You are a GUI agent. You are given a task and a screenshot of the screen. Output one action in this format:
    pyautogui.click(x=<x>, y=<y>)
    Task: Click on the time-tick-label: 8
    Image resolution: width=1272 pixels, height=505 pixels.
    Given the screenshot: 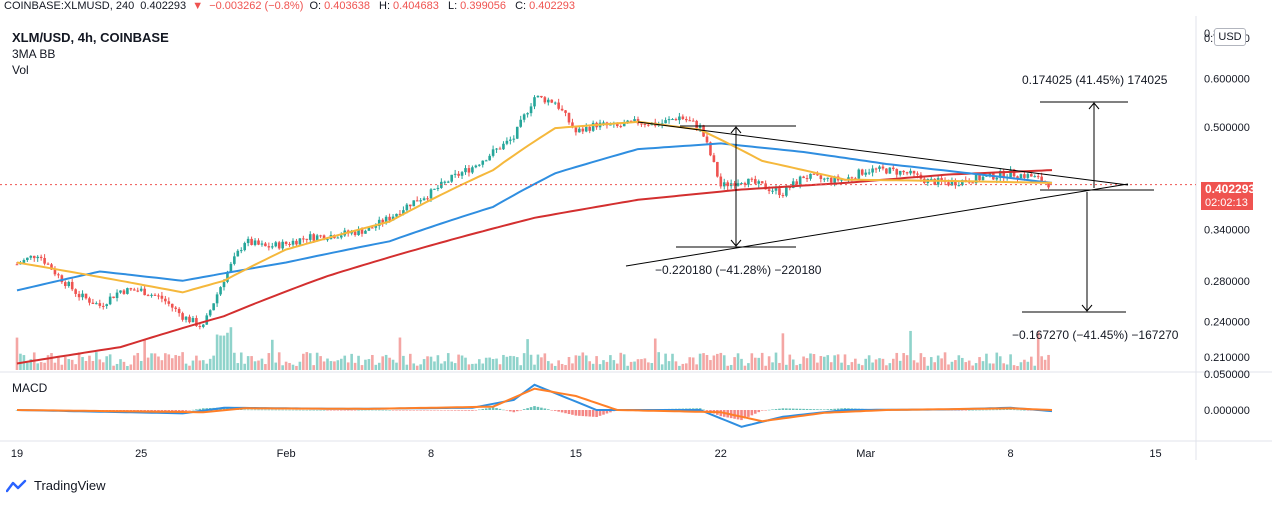 What is the action you would take?
    pyautogui.click(x=1011, y=454)
    